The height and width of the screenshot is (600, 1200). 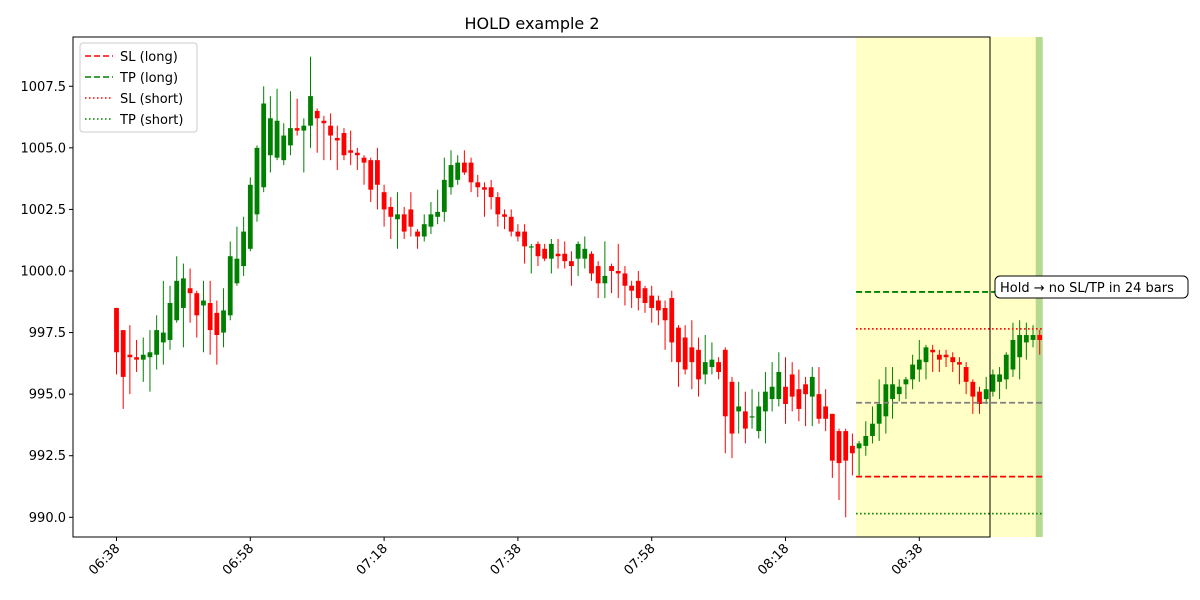 I want to click on y-tick-label: 1007.5, so click(x=44, y=87).